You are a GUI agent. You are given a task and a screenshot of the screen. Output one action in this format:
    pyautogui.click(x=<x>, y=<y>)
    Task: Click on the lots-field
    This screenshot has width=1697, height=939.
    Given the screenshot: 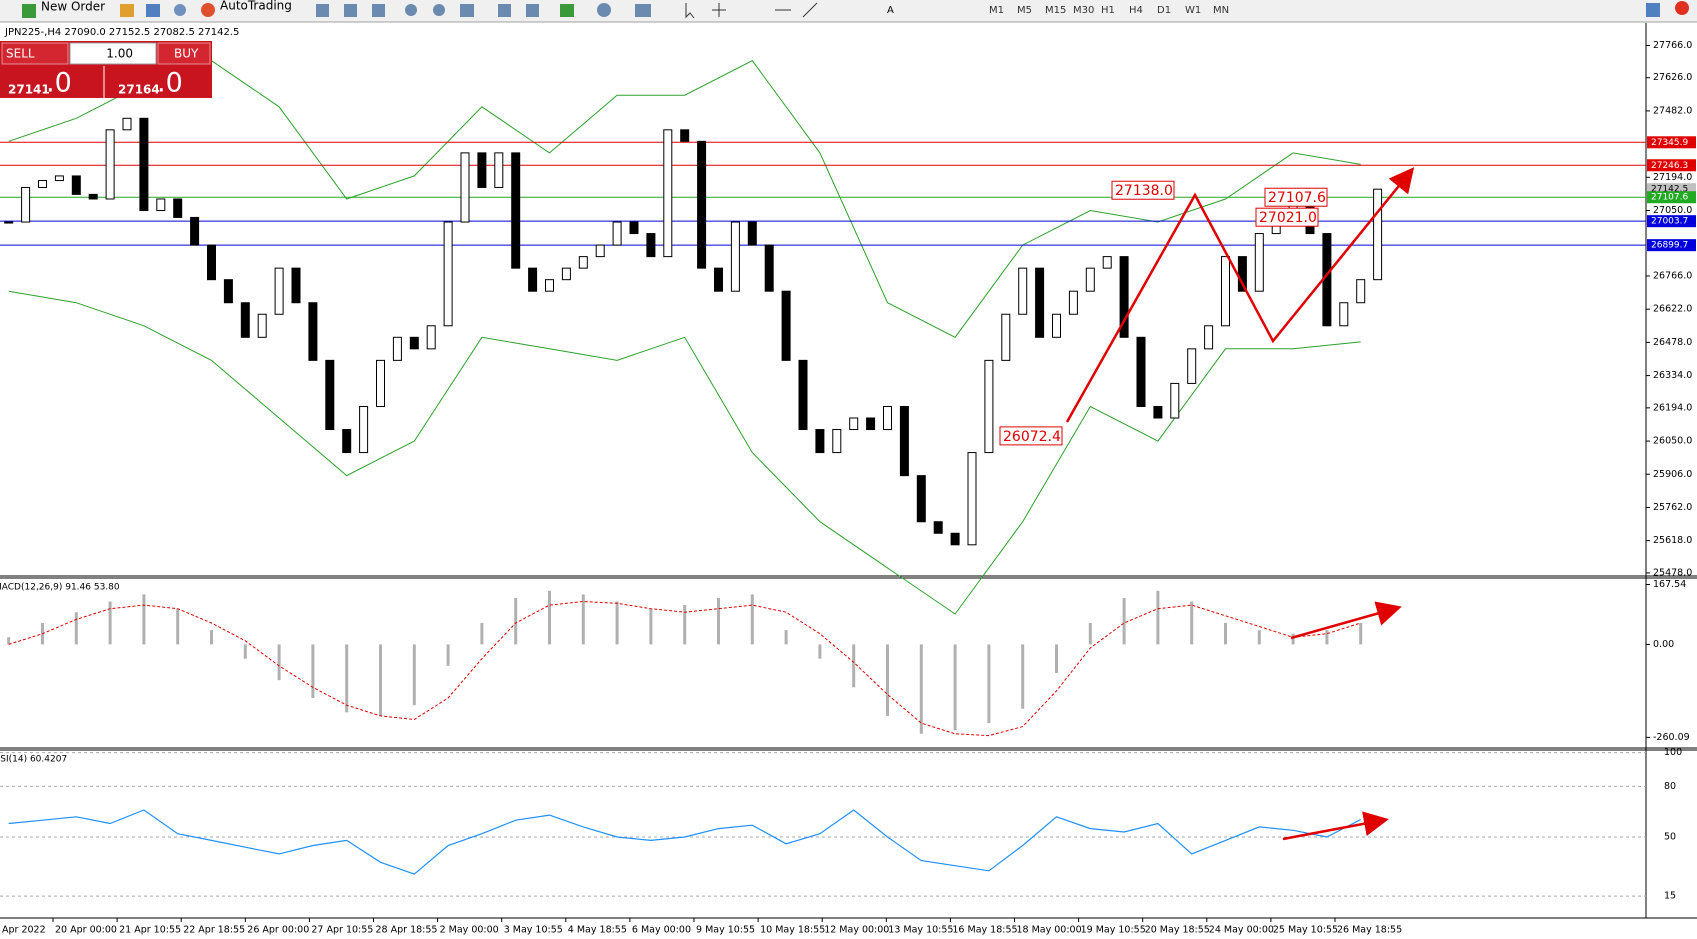 What is the action you would take?
    pyautogui.click(x=113, y=53)
    